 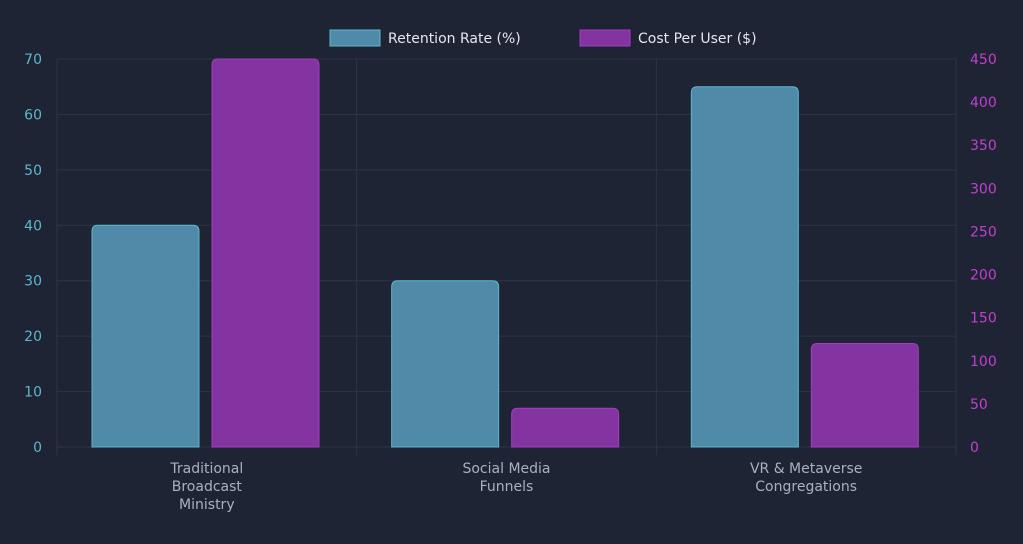 What do you see at coordinates (33, 337) in the screenshot?
I see `y-left-tick-label: 20` at bounding box center [33, 337].